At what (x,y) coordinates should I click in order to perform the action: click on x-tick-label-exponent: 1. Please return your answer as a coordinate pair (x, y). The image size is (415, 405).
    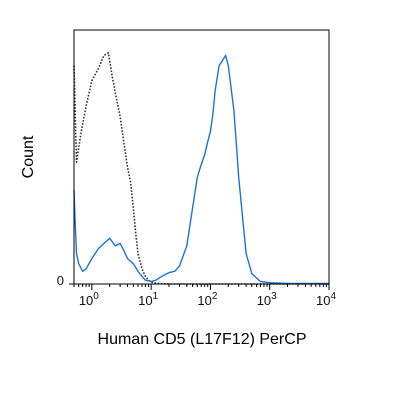
    Looking at the image, I should click on (156, 296).